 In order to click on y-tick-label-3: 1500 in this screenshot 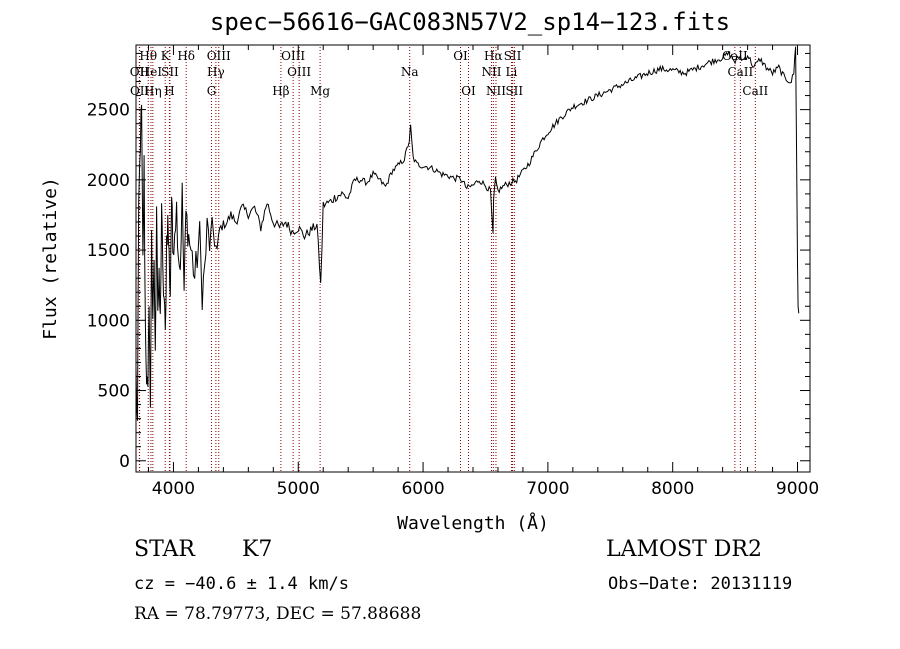, I will do `click(108, 251)`.